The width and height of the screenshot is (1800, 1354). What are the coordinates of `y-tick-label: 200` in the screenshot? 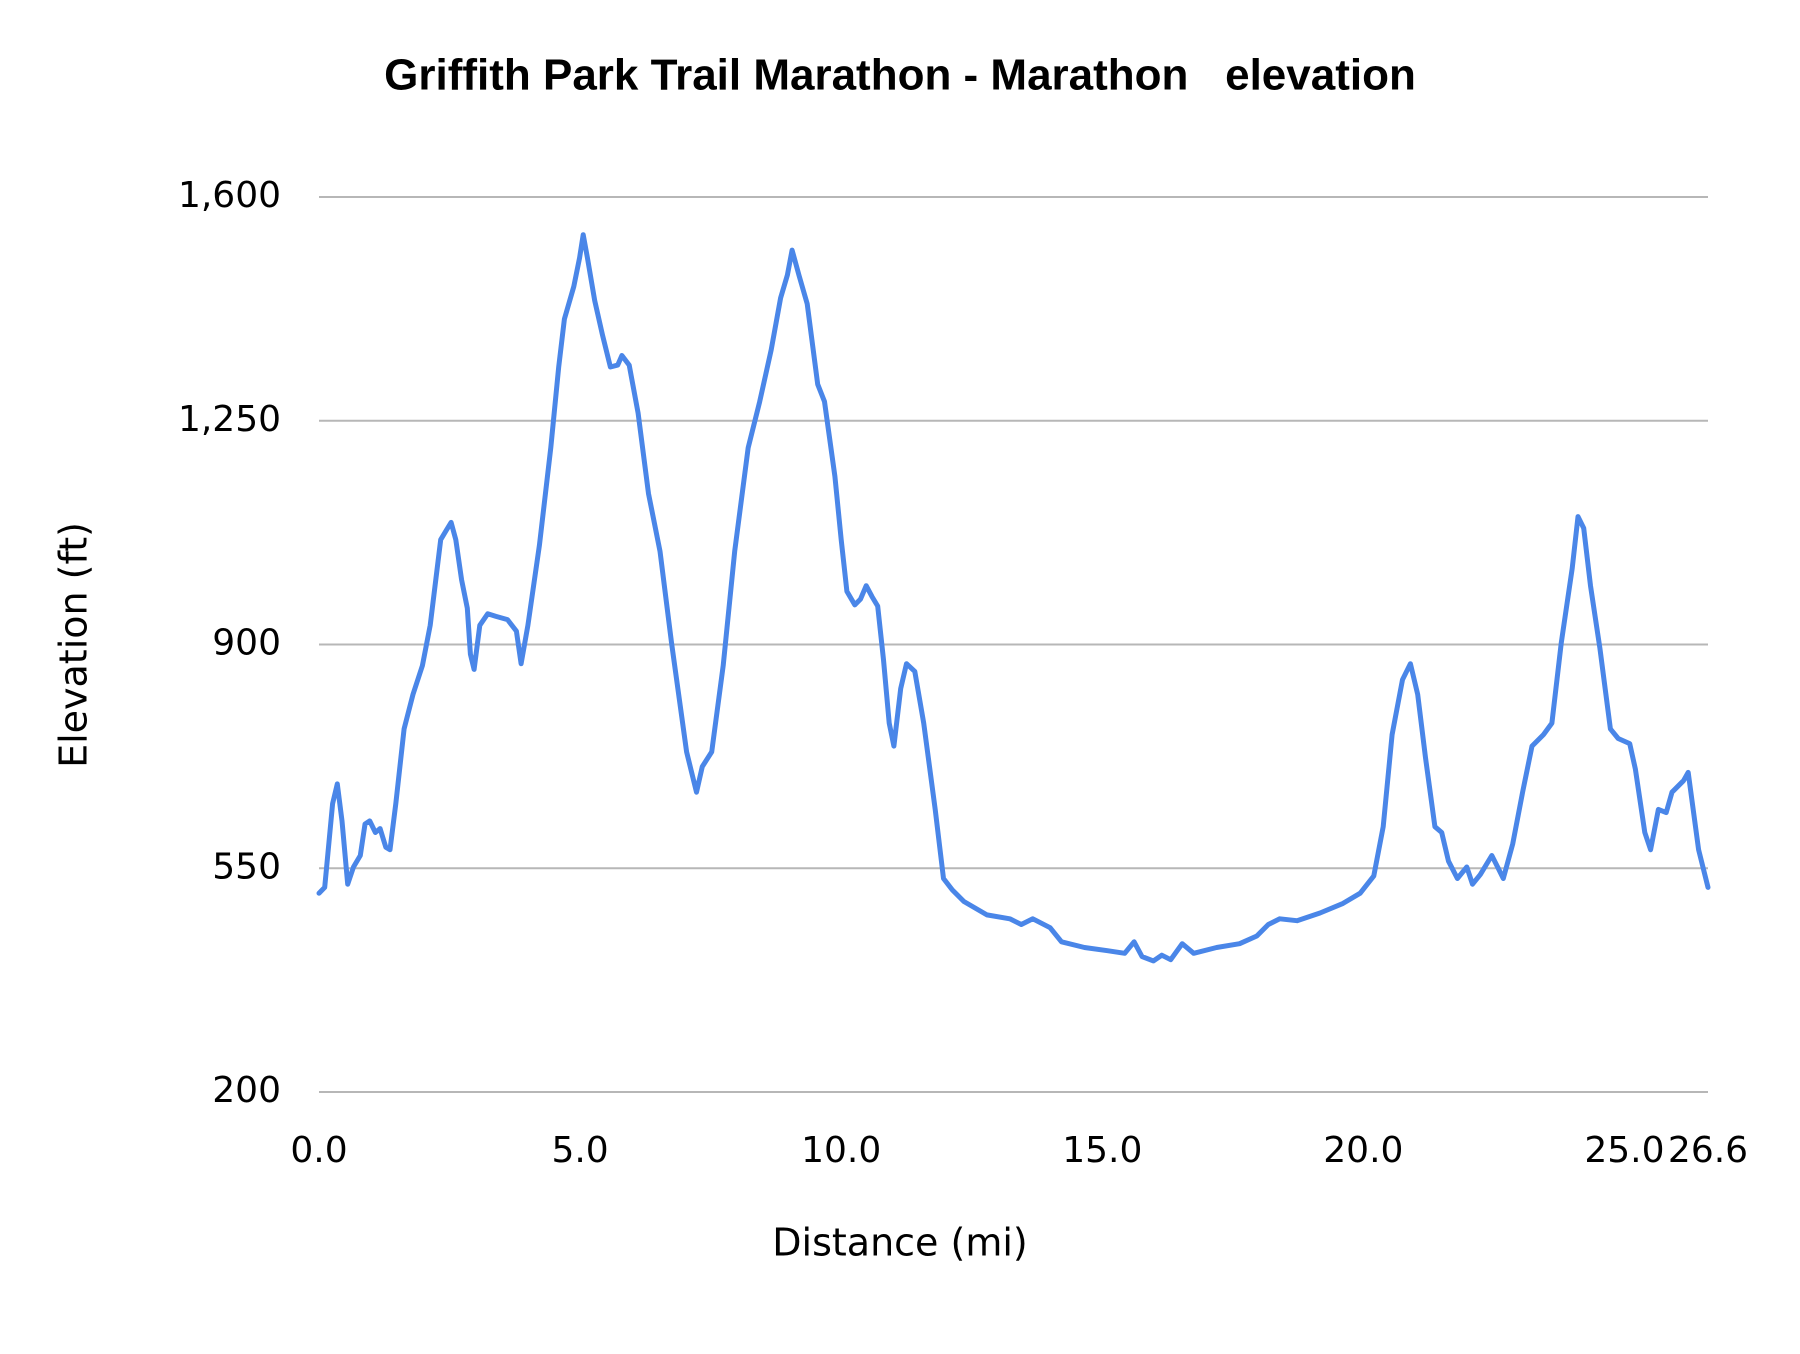 It's located at (246, 1090).